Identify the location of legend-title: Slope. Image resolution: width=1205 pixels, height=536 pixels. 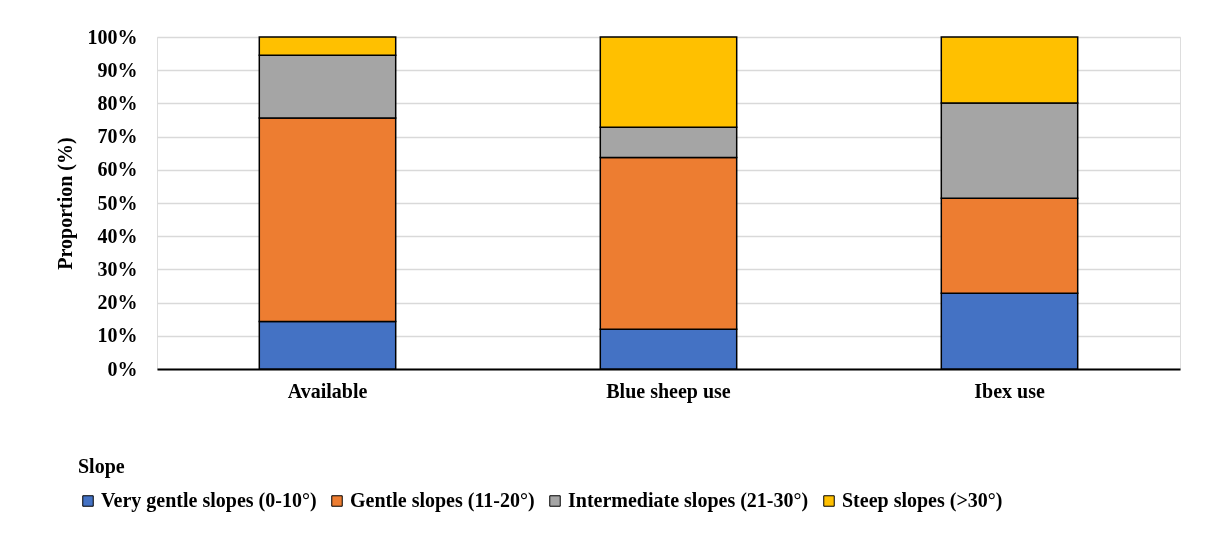
(101, 466).